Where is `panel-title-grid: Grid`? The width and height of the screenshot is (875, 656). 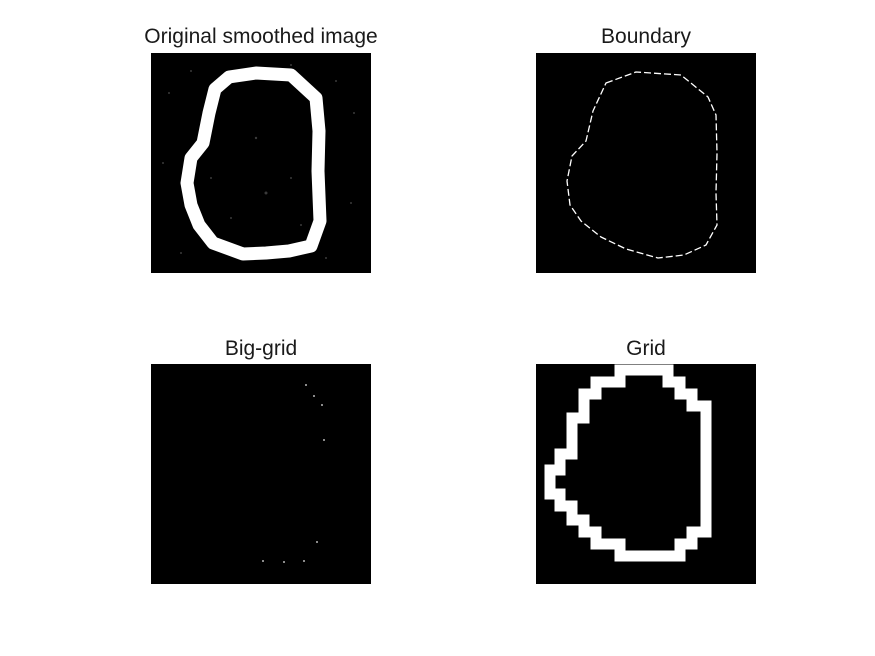
panel-title-grid: Grid is located at coordinates (646, 348).